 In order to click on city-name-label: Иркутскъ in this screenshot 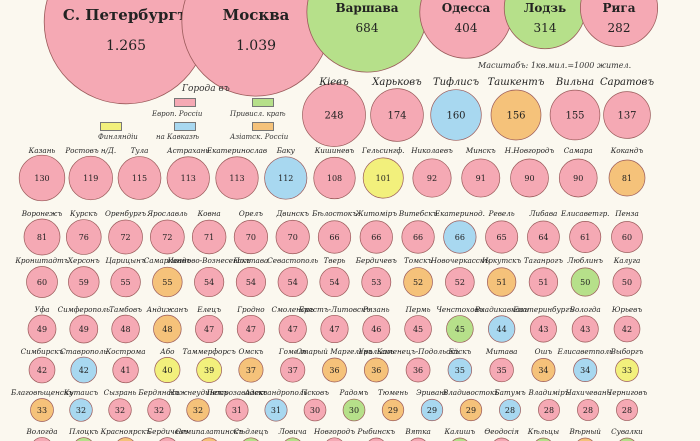, I will do `click(501, 260)`.